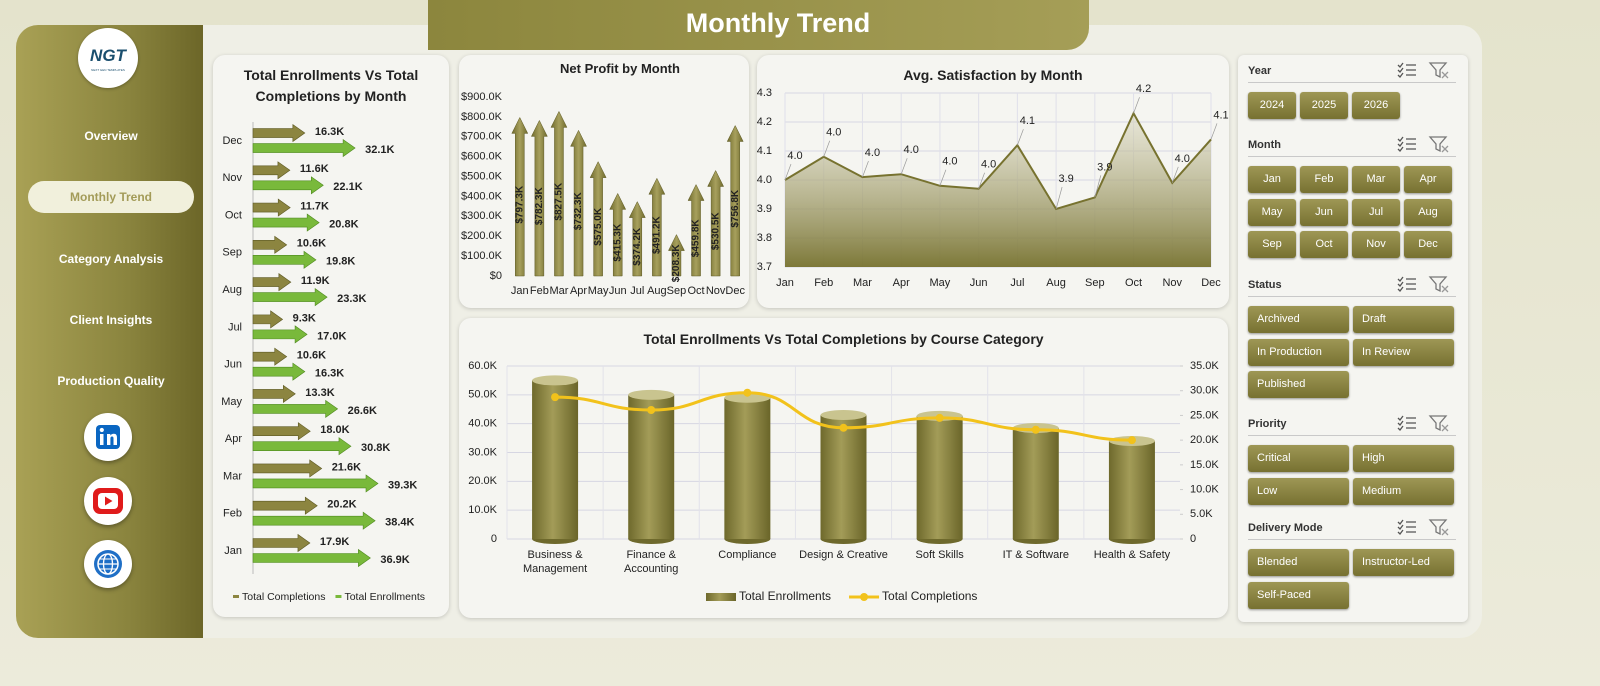 The width and height of the screenshot is (1600, 686). I want to click on website-button, so click(108, 564).